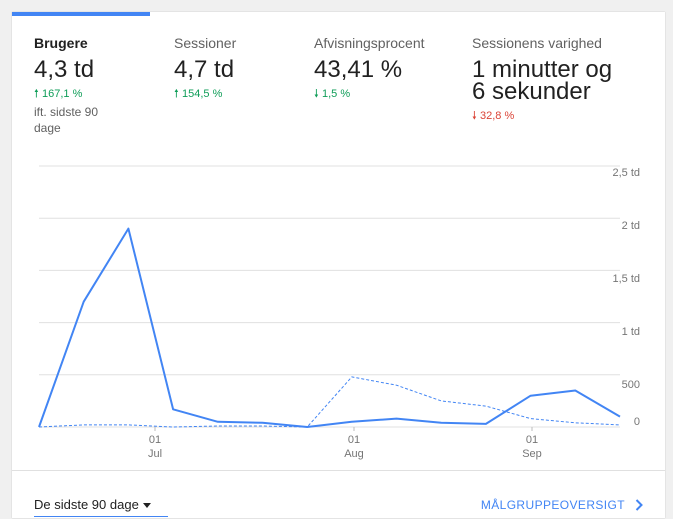 The height and width of the screenshot is (519, 673). I want to click on date-range-label: De sidste 90 dage, so click(86, 504).